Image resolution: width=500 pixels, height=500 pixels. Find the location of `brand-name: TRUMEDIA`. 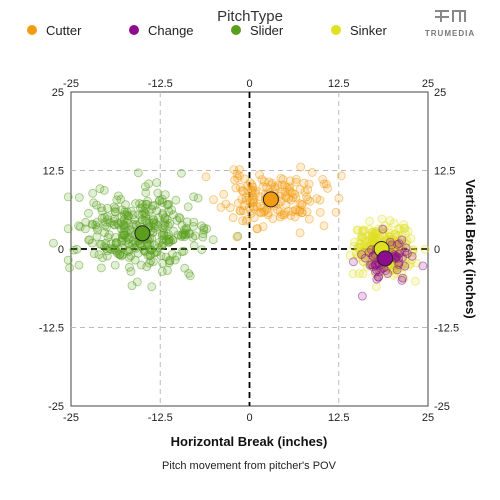

brand-name: TRUMEDIA is located at coordinates (450, 33).